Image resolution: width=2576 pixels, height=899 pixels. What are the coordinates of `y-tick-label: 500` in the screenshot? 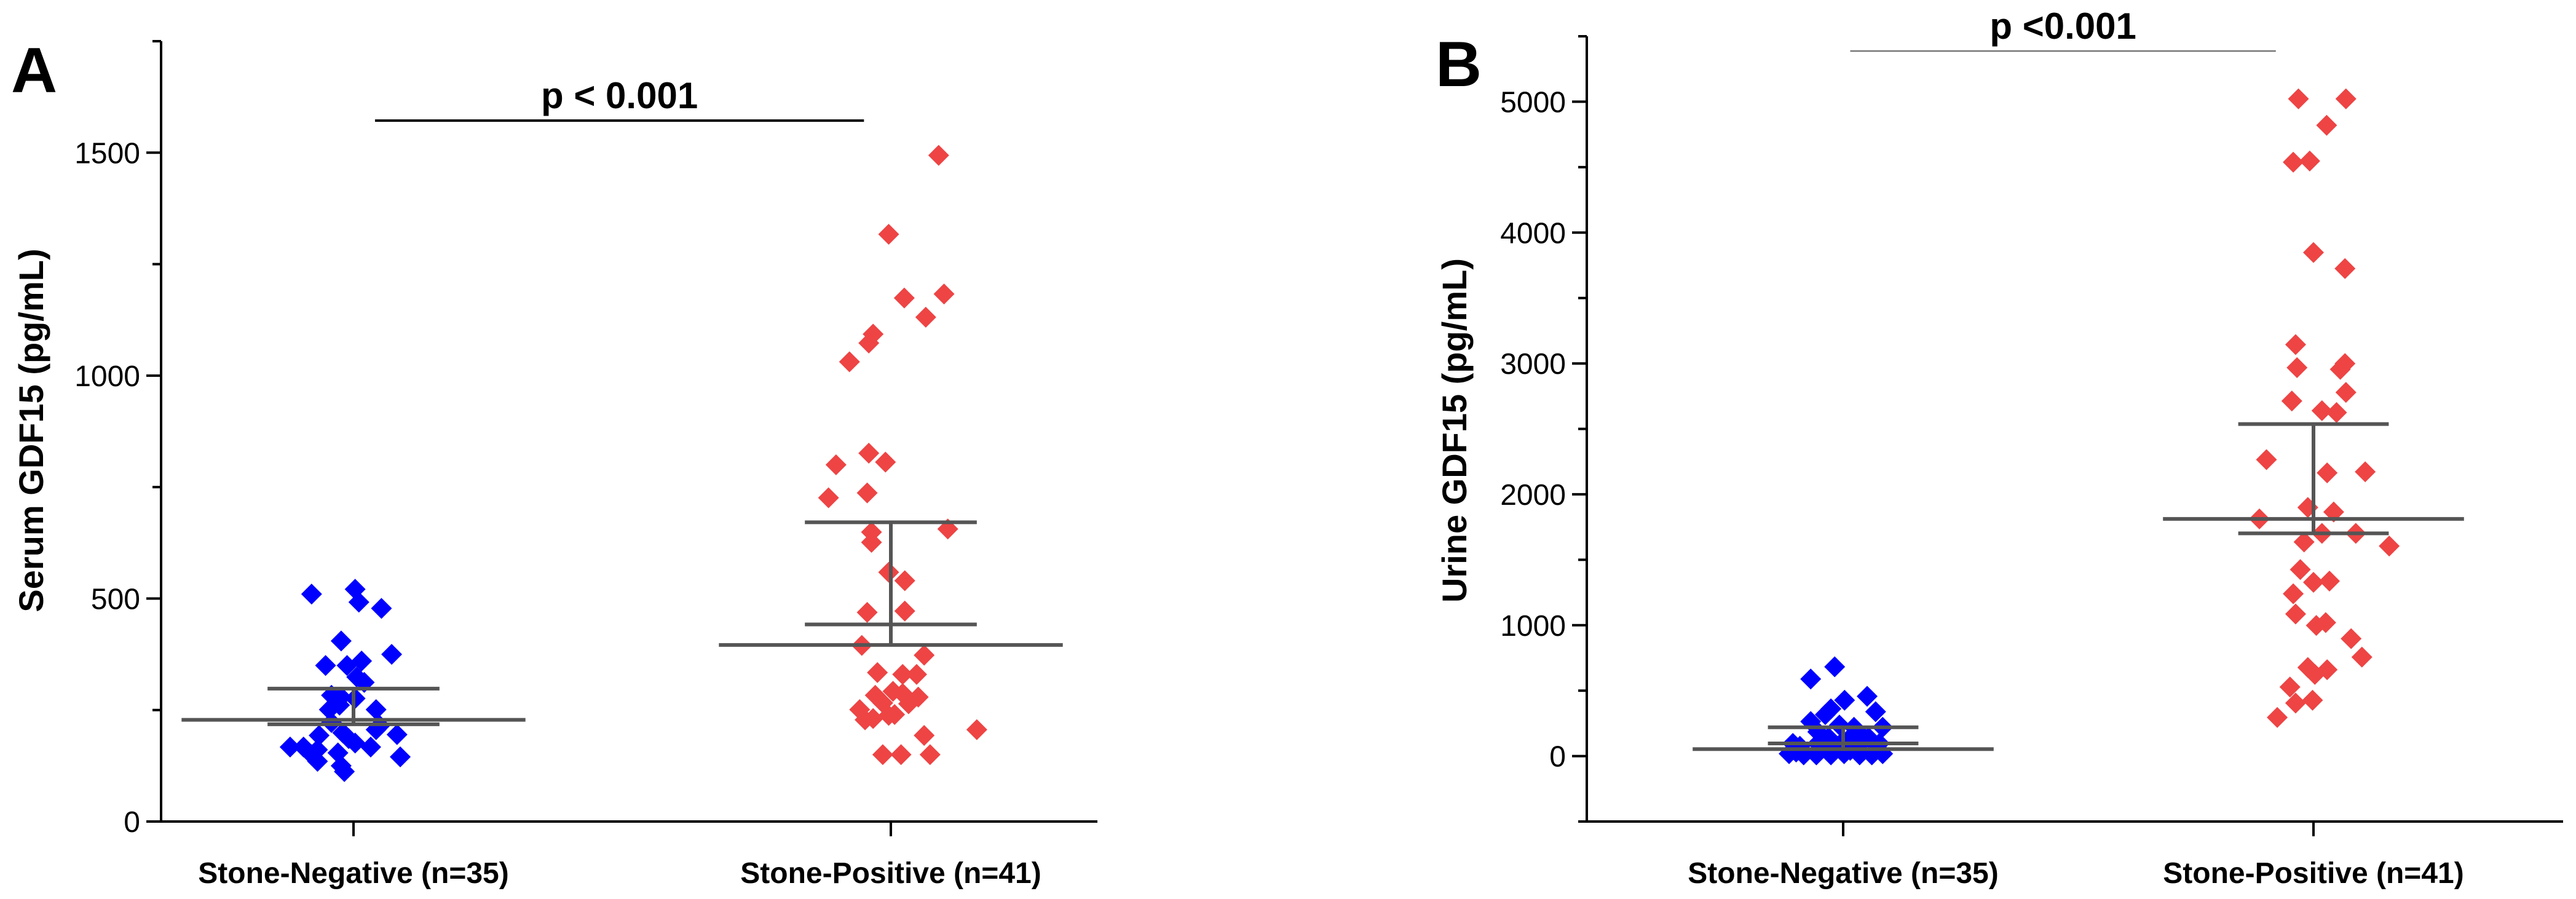 It's located at (116, 599).